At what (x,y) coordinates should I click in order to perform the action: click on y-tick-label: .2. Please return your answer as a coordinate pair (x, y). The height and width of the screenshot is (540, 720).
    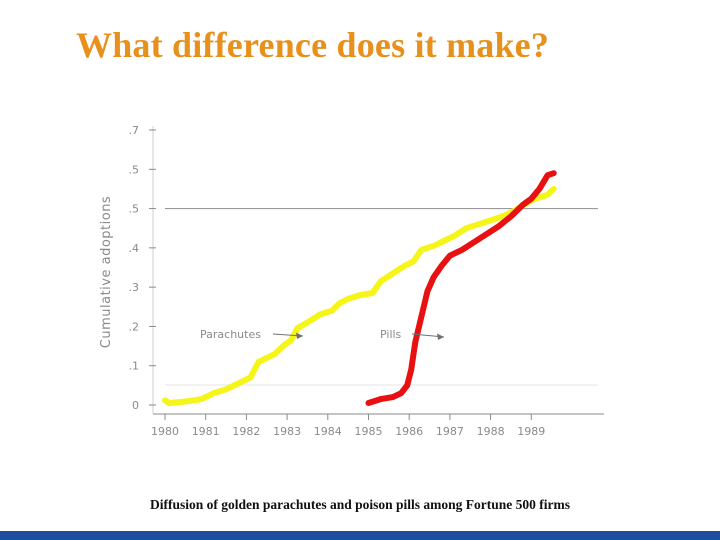
    Looking at the image, I should click on (134, 326).